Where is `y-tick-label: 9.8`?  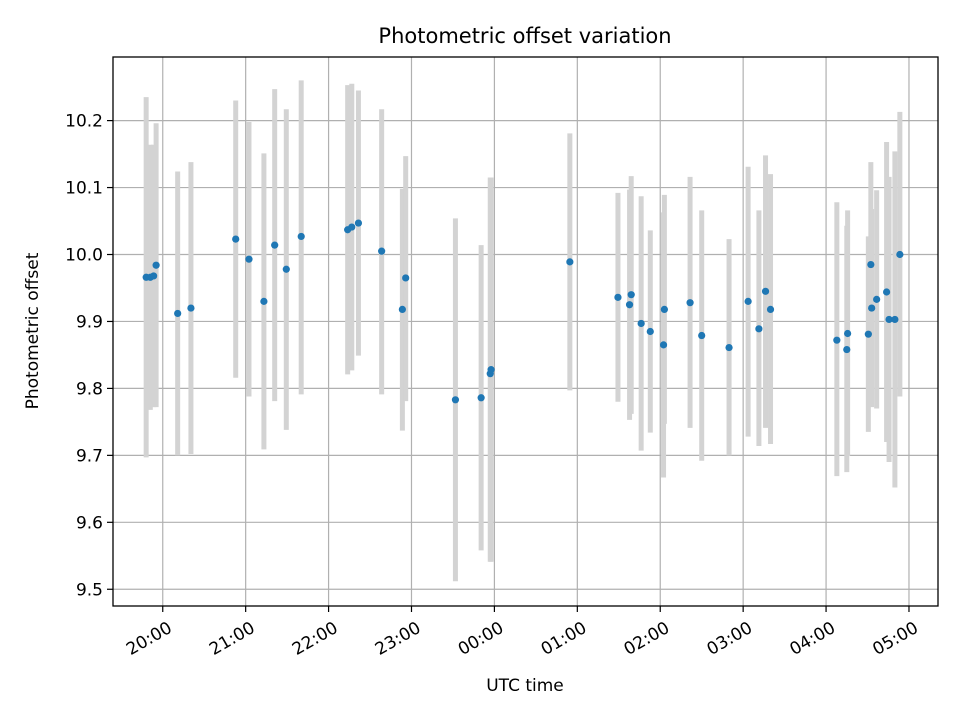
y-tick-label: 9.8 is located at coordinates (89, 389).